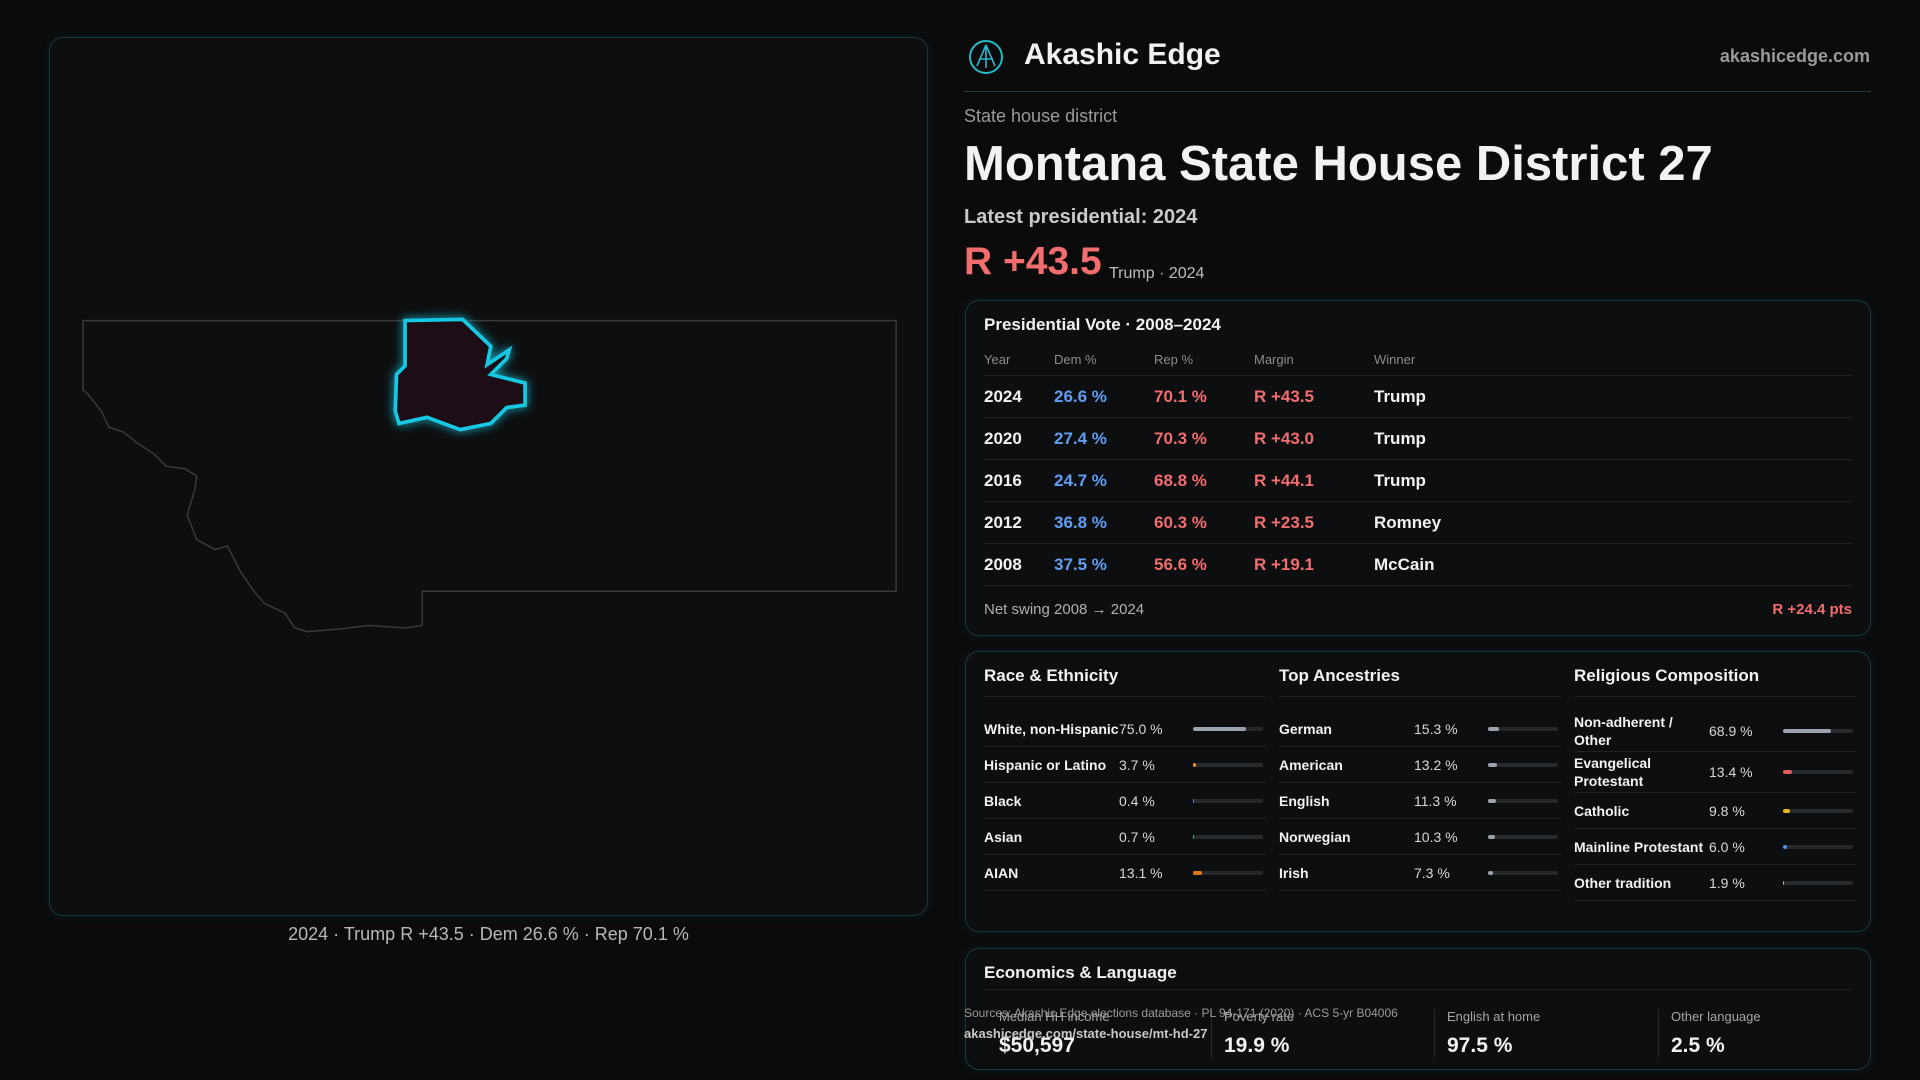 The height and width of the screenshot is (1080, 1920). What do you see at coordinates (1715, 681) in the screenshot?
I see `section-title: Religious Composition` at bounding box center [1715, 681].